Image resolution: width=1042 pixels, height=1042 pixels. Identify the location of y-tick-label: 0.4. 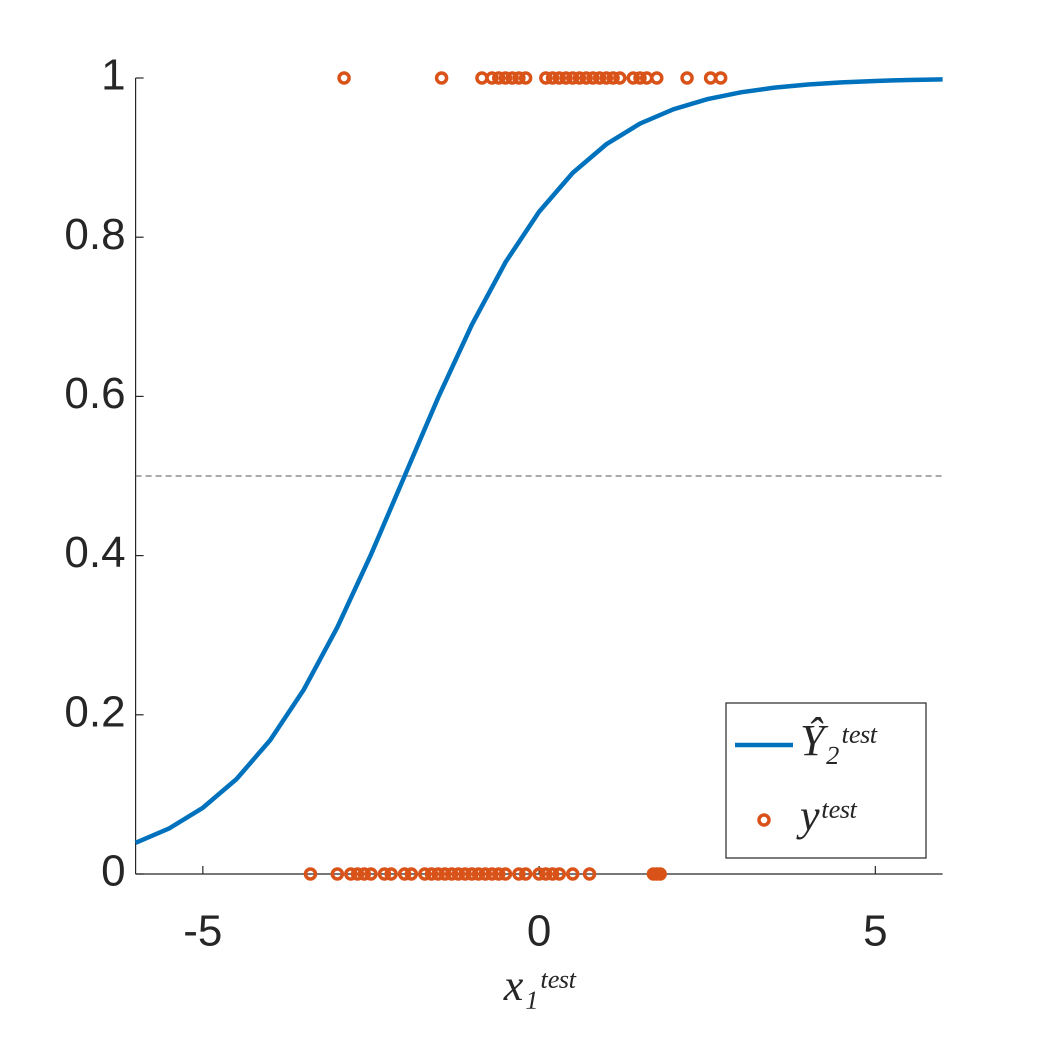
(94, 552).